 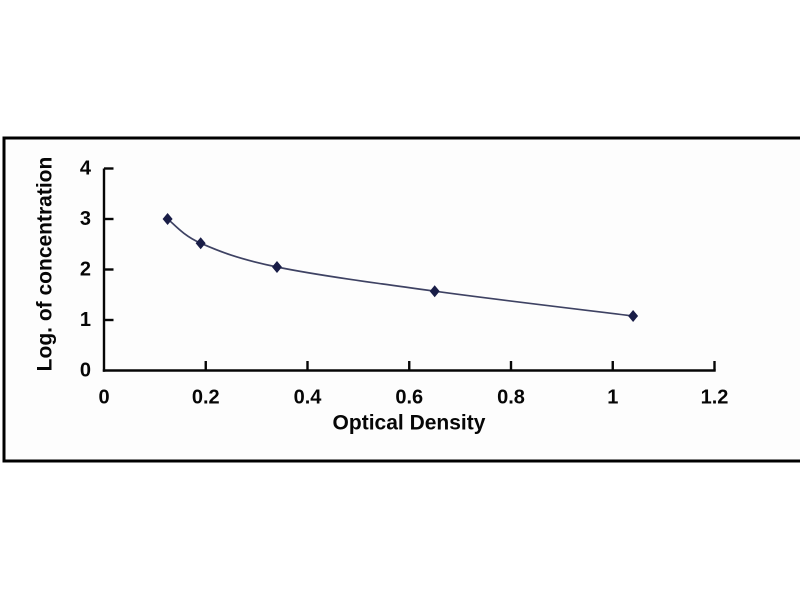 What do you see at coordinates (85, 371) in the screenshot?
I see `y-tick-label: 0` at bounding box center [85, 371].